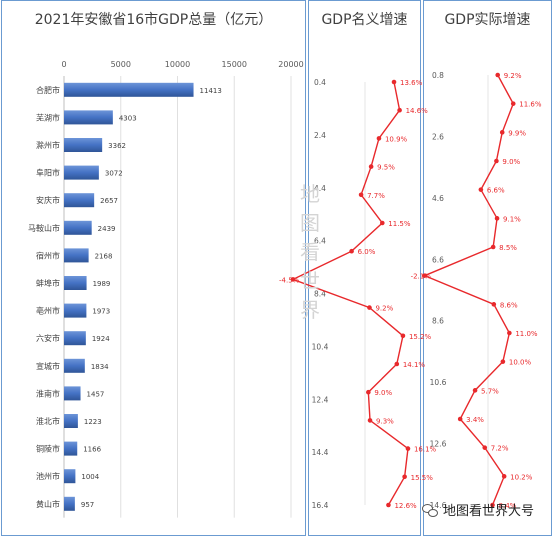 This screenshot has height=538, width=554. What do you see at coordinates (101, 339) in the screenshot?
I see `bar-value-label: 1924` at bounding box center [101, 339].